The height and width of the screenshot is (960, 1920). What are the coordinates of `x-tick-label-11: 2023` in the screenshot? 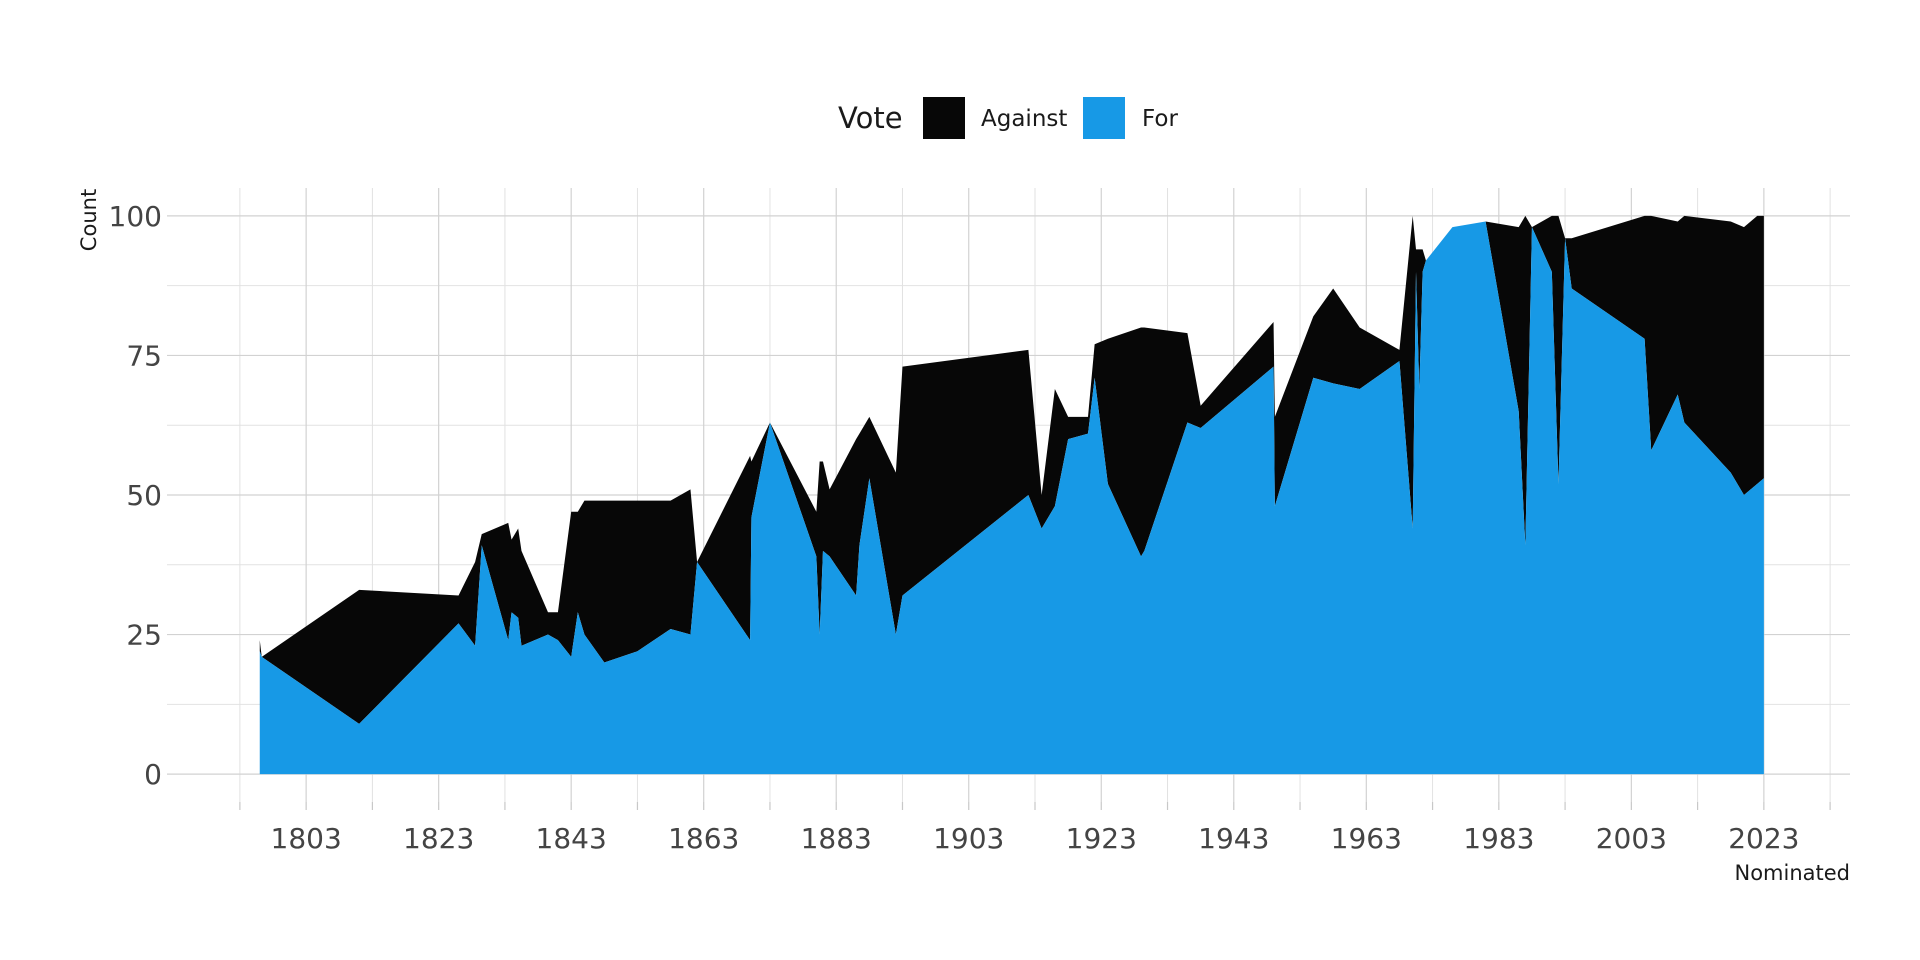 It's located at (1763, 838).